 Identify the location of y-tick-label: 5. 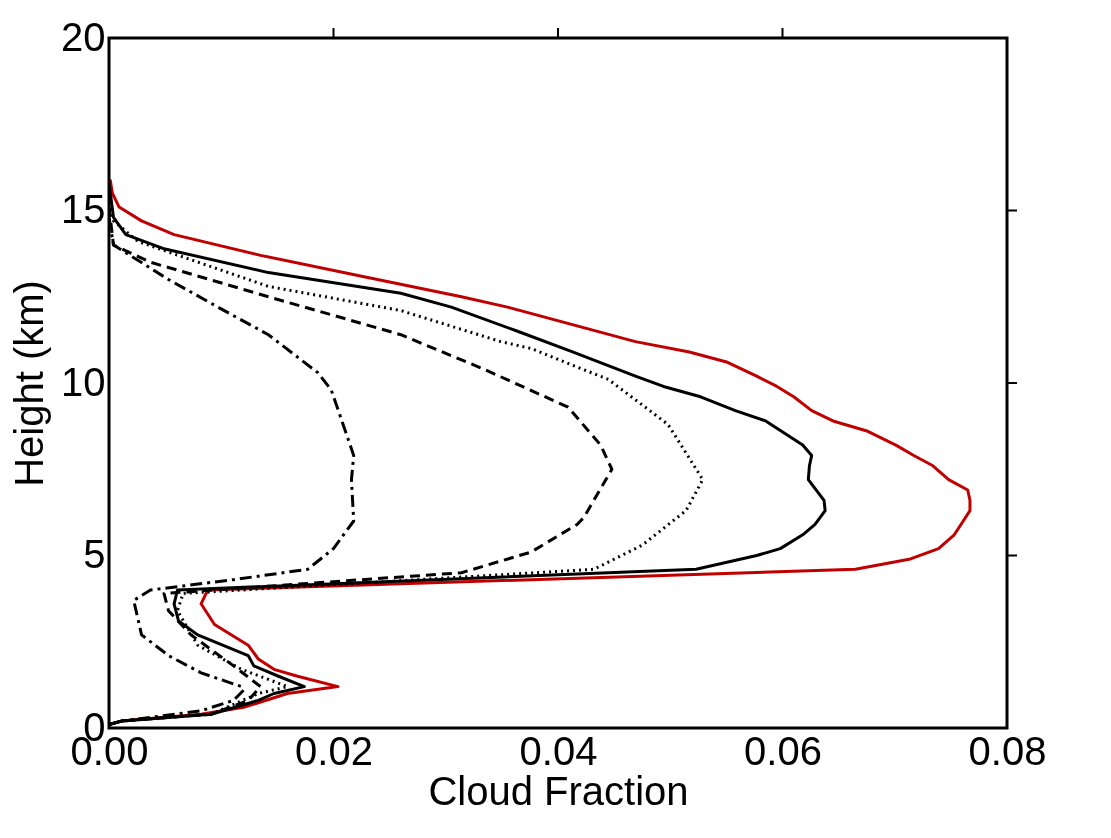
(94, 554).